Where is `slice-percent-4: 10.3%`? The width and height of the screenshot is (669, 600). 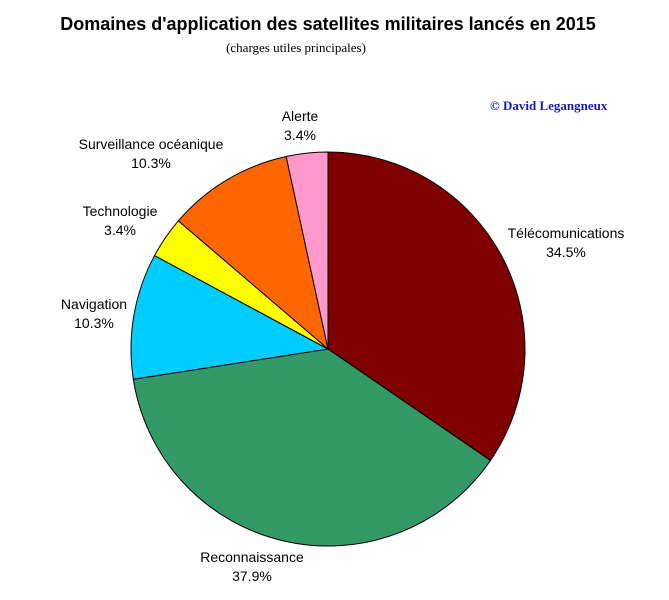 slice-percent-4: 10.3% is located at coordinates (151, 163).